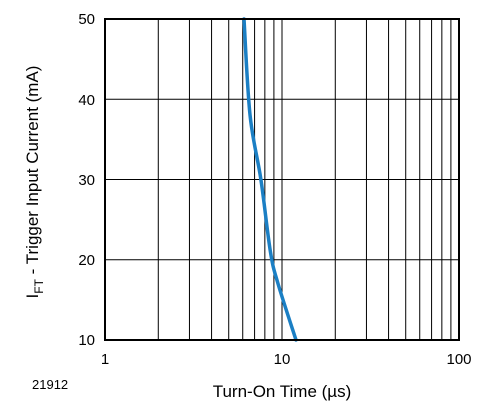  Describe the element at coordinates (86, 100) in the screenshot. I see `y-tick-label: 40` at that location.